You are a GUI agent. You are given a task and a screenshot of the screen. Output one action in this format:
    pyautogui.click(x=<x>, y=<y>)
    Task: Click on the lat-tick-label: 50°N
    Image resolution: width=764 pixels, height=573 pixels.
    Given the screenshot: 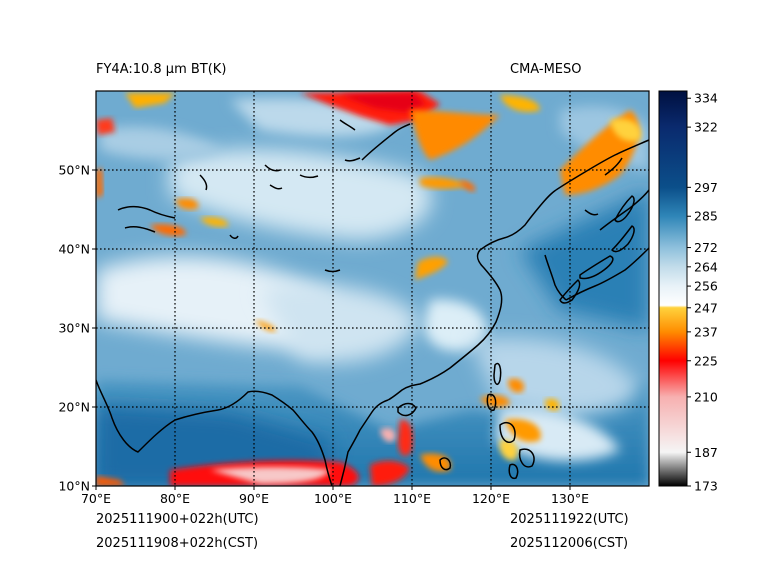 What is the action you would take?
    pyautogui.click(x=74, y=170)
    